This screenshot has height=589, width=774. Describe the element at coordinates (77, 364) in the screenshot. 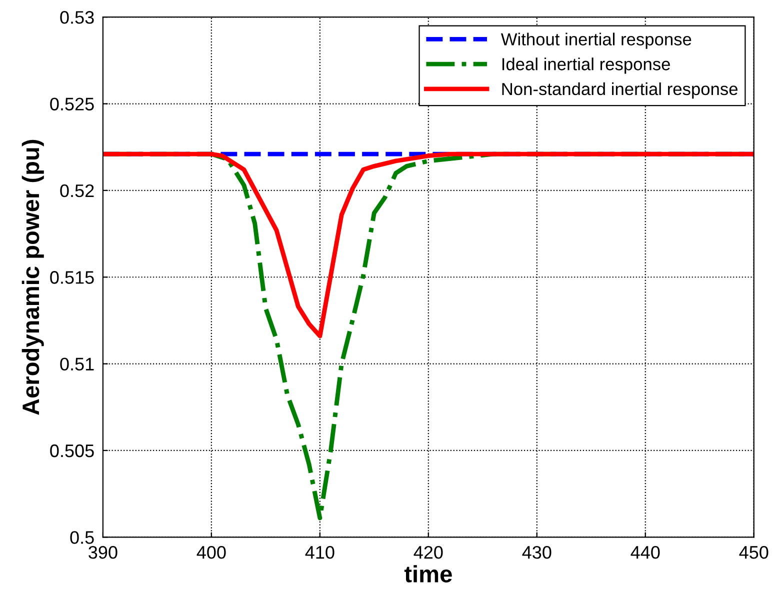

I see `y-tick-label: 0.51` at that location.